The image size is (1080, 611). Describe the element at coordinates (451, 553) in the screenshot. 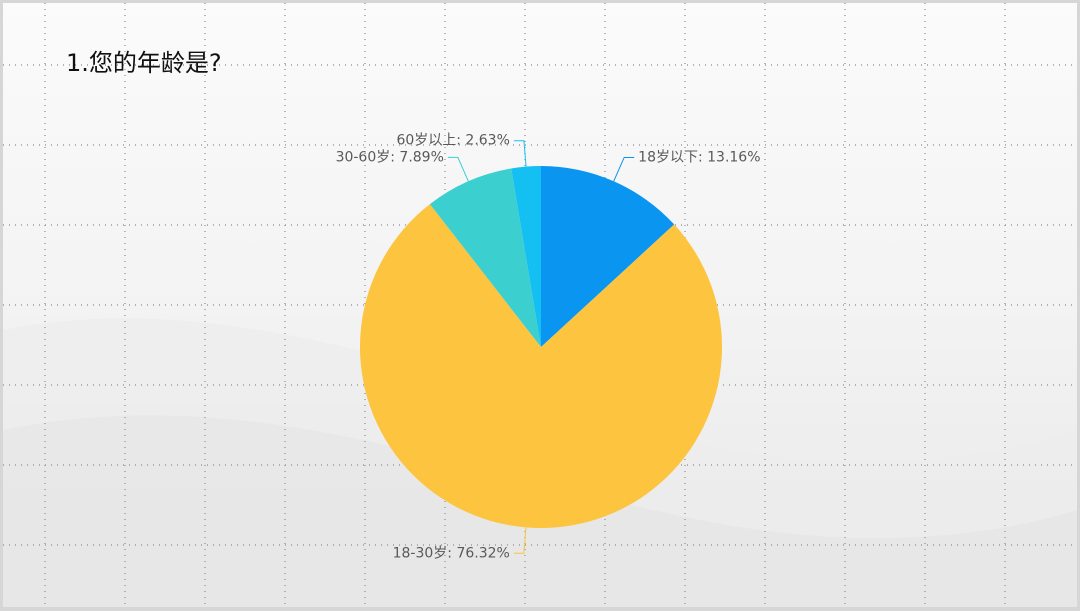

I see `data-label: 18-30岁: 76.32%` at that location.